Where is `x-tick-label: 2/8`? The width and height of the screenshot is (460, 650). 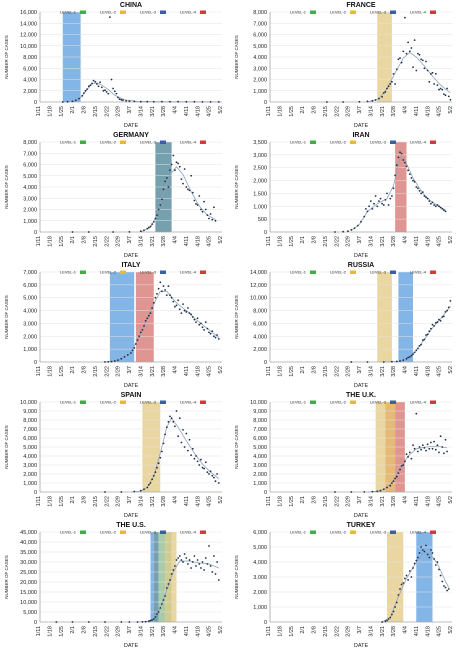 x-tick-label: 2/8 is located at coordinates (85, 500).